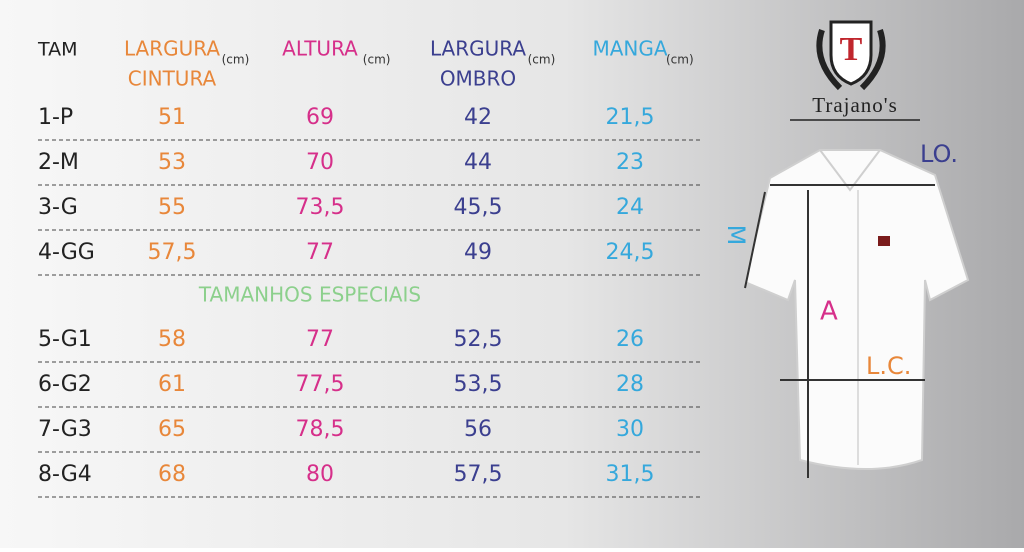 This screenshot has height=552, width=1024. I want to click on size-value: 24,5, so click(630, 252).